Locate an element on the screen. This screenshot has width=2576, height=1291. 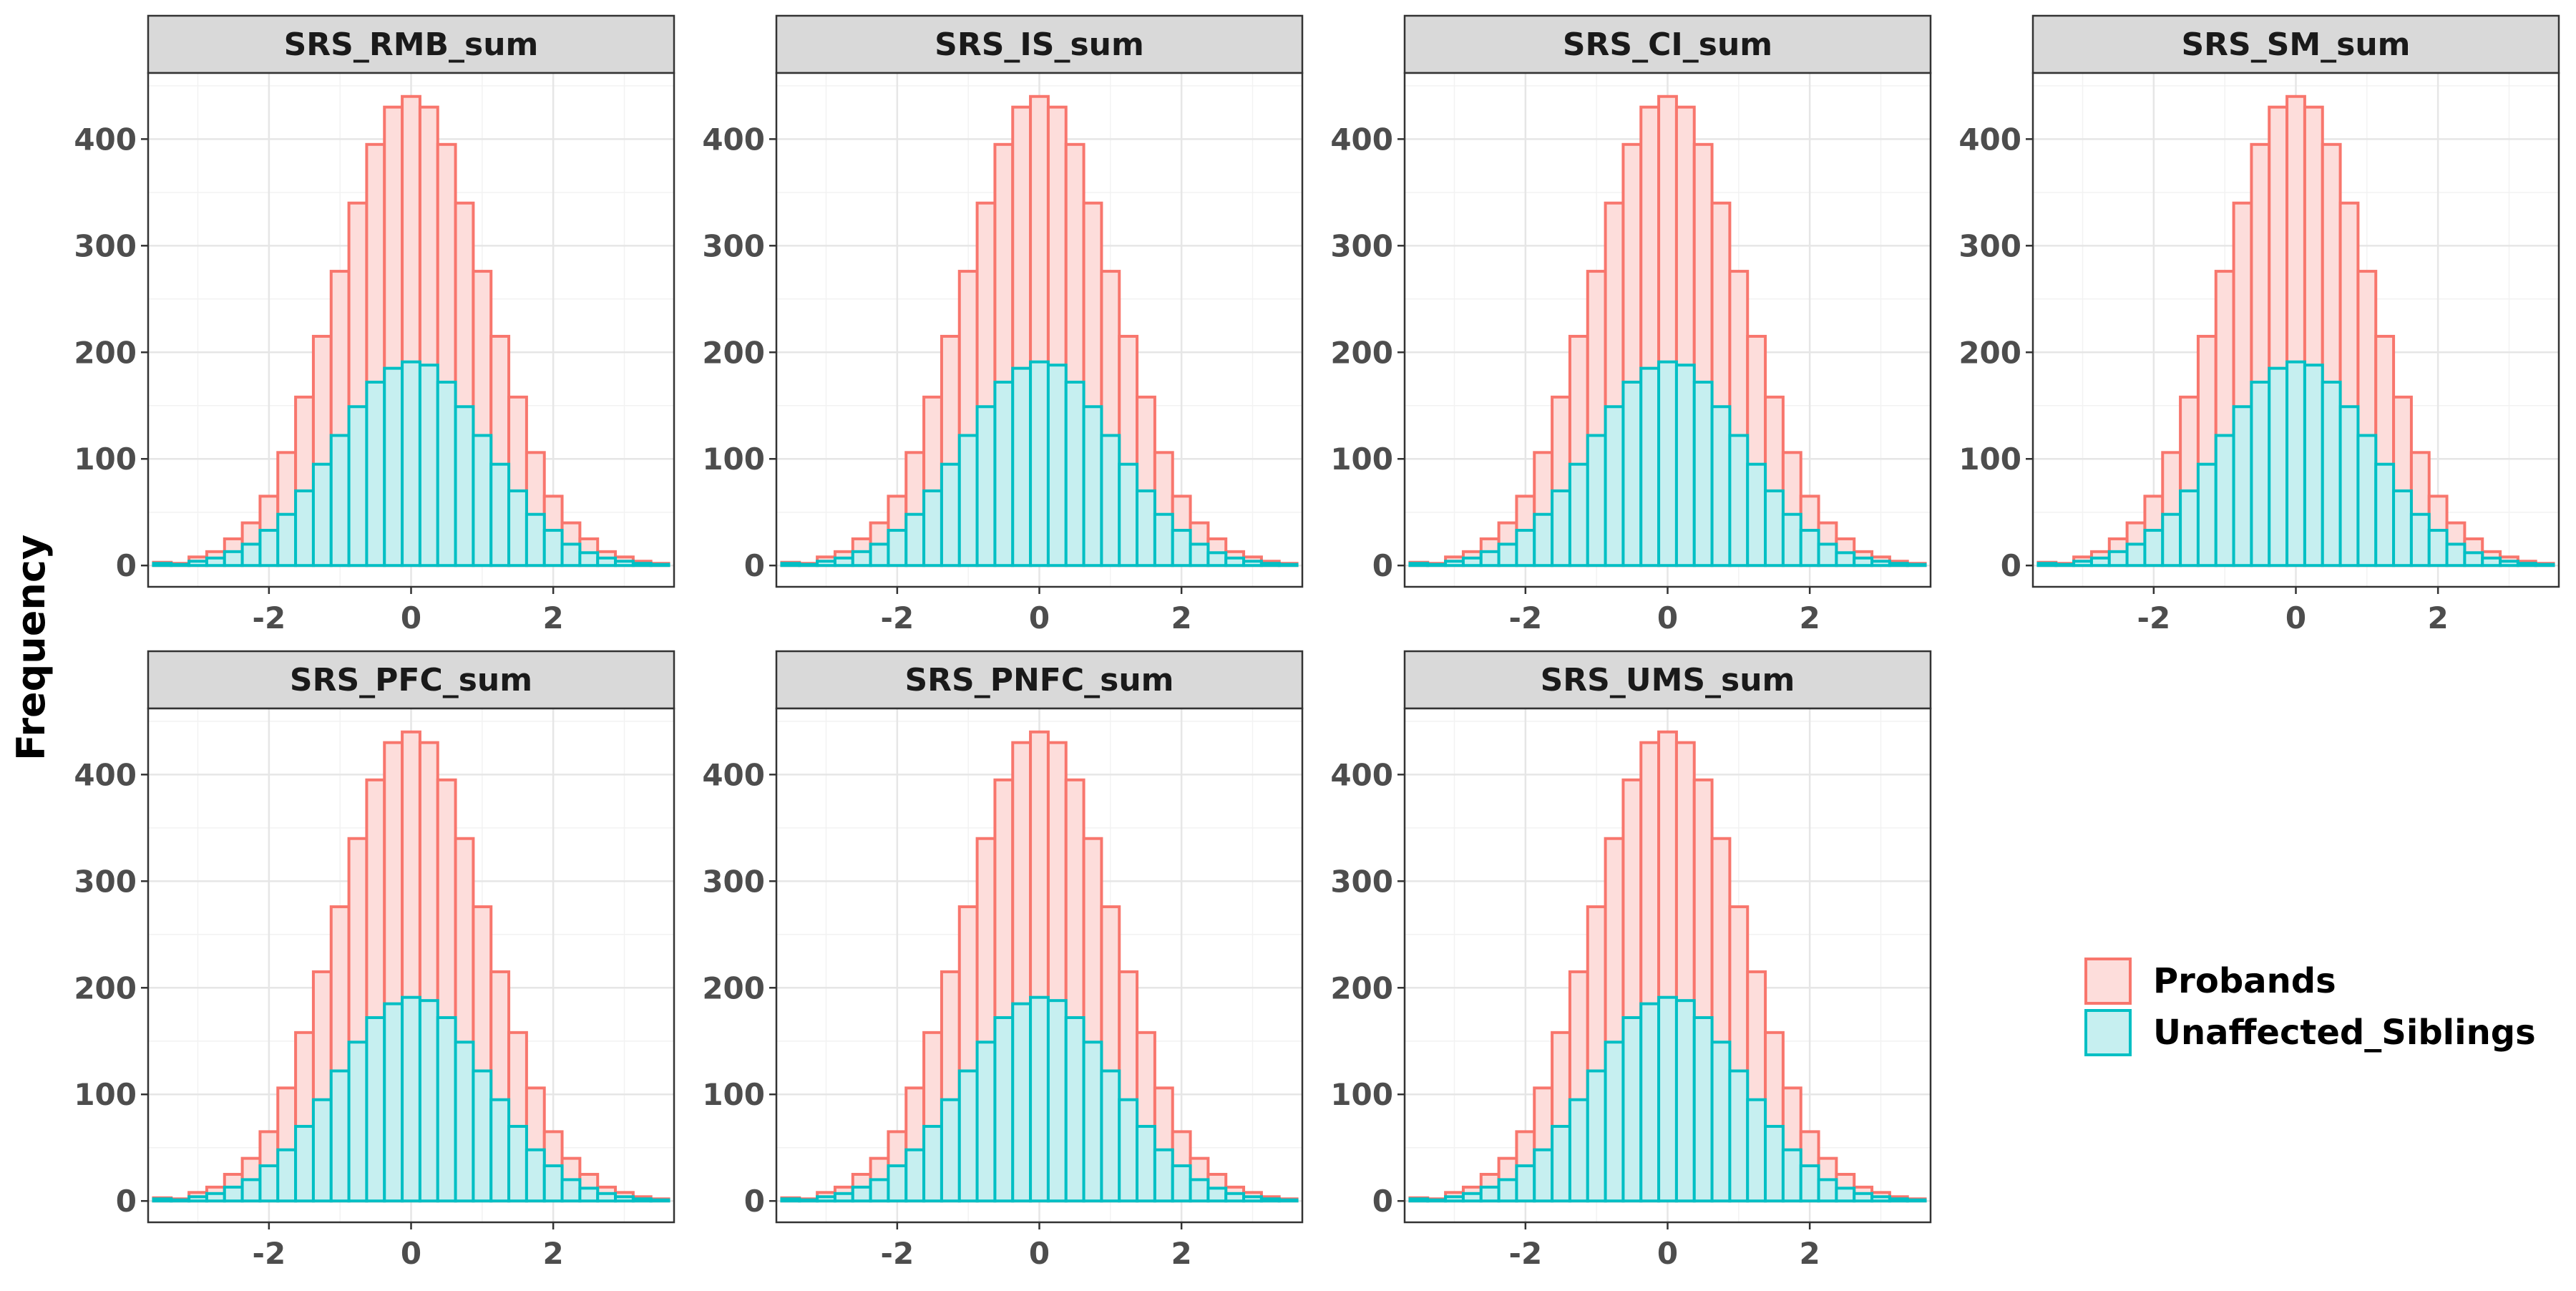
facet-title: SRS_UMS_sum is located at coordinates (1668, 680).